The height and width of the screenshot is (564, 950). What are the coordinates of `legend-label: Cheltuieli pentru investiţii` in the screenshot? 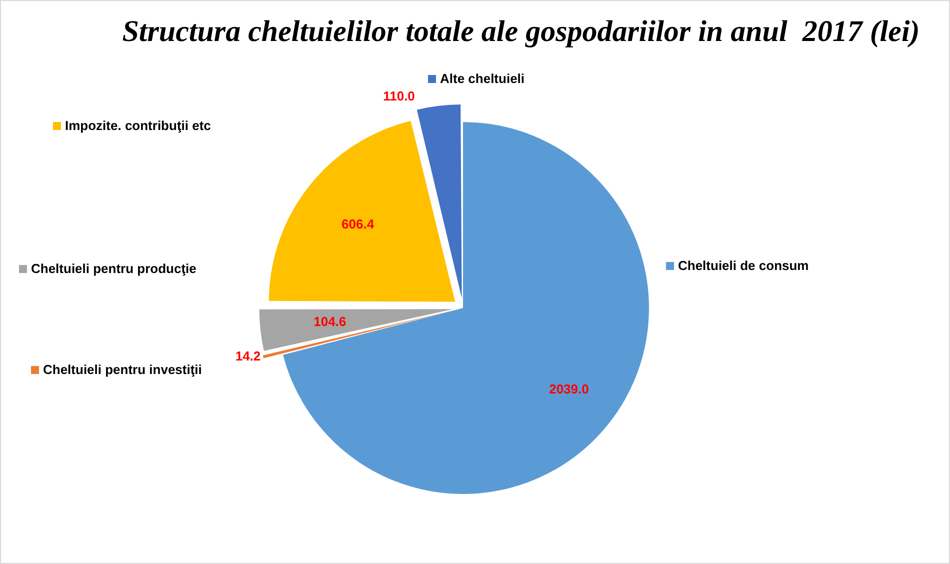 It's located at (122, 369).